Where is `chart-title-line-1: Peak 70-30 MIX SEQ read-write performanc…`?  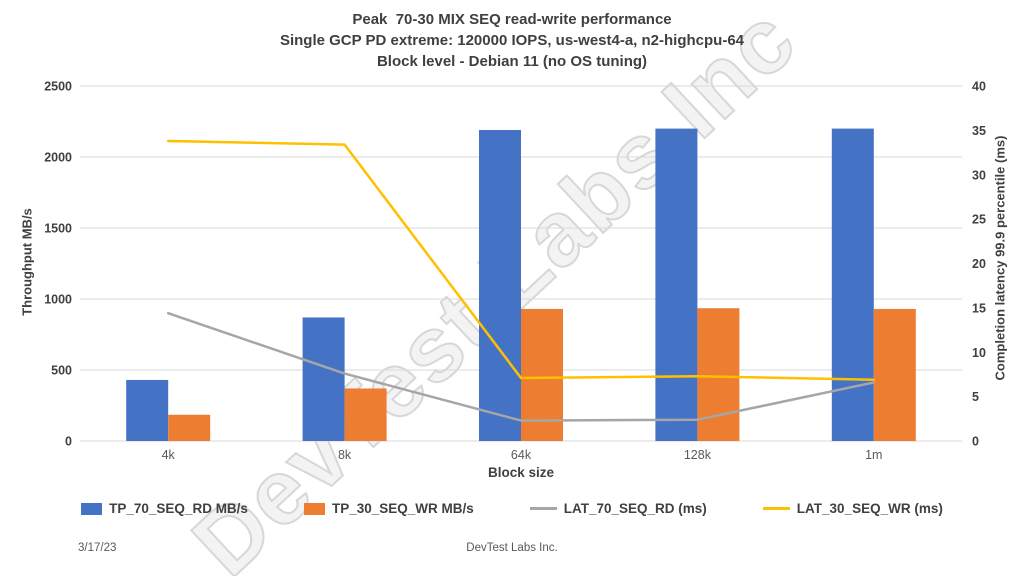
chart-title-line-1: Peak 70-30 MIX SEQ read-write performanc… is located at coordinates (512, 19).